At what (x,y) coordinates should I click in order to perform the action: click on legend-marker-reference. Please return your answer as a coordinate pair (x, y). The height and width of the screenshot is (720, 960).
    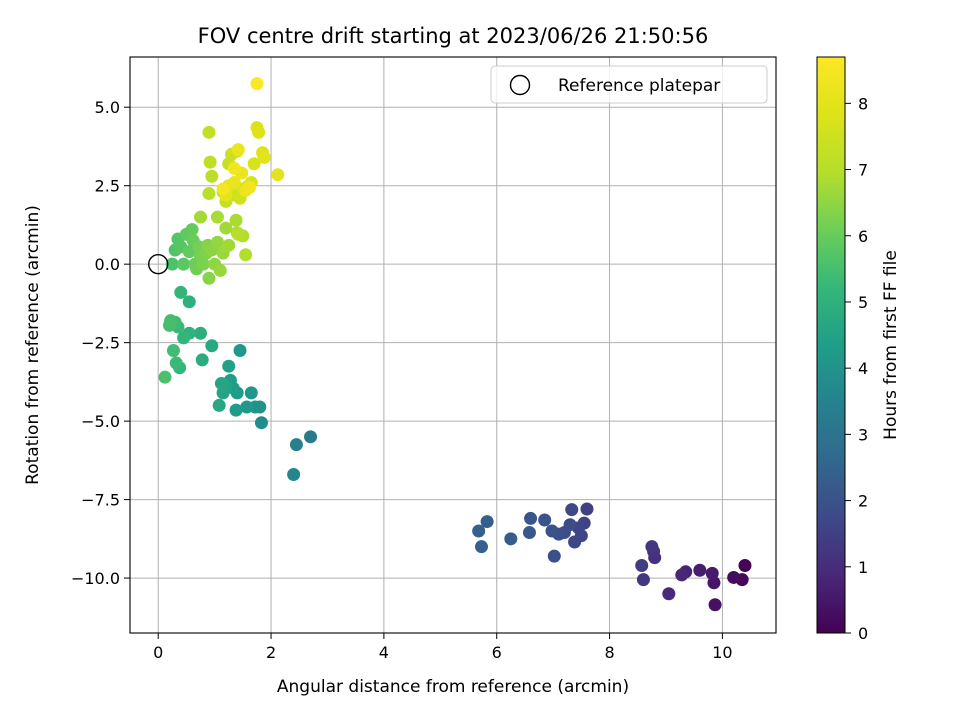
    Looking at the image, I should click on (520, 85).